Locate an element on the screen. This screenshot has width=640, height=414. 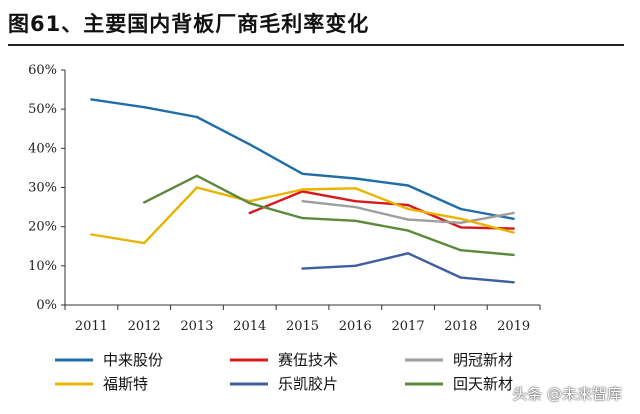
x-tick-label: 2012 is located at coordinates (144, 326).